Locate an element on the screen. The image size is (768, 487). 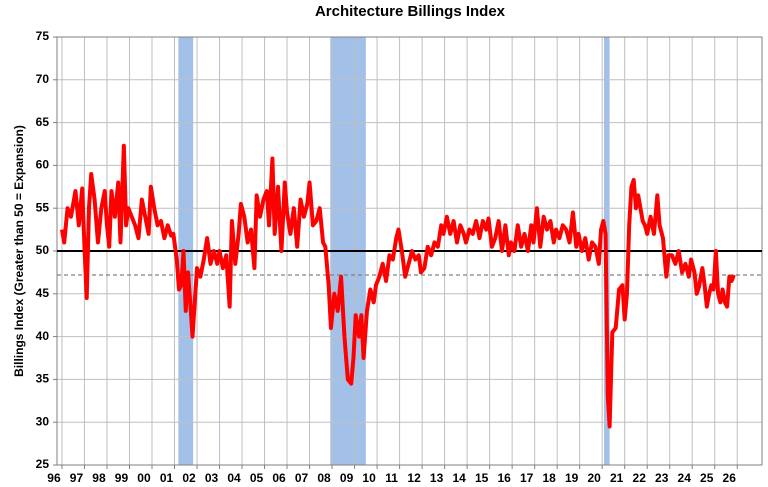
x-tick-label: 04 is located at coordinates (234, 478).